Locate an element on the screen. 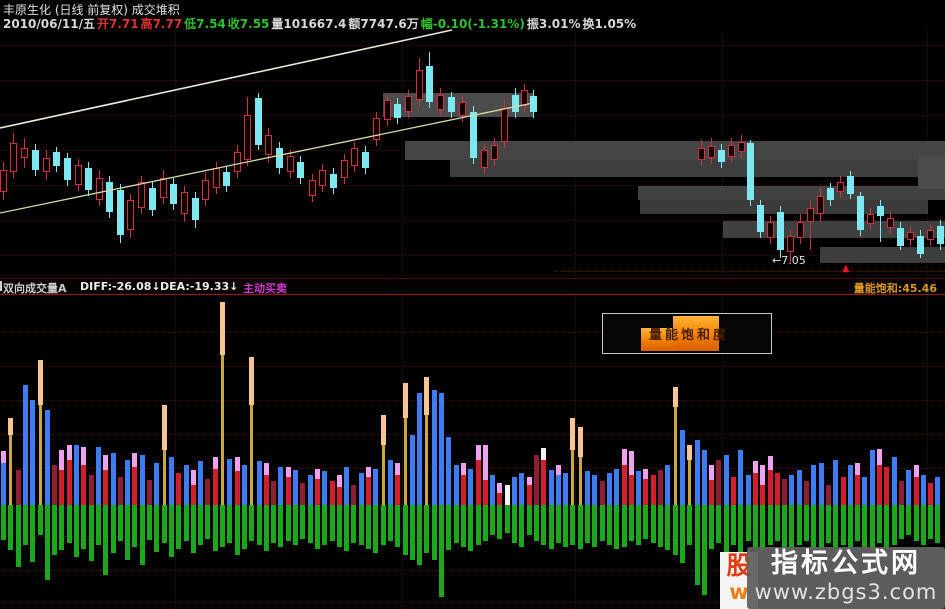 This screenshot has width=945, height=609. panel-separator-dots is located at coordinates (750, 271).